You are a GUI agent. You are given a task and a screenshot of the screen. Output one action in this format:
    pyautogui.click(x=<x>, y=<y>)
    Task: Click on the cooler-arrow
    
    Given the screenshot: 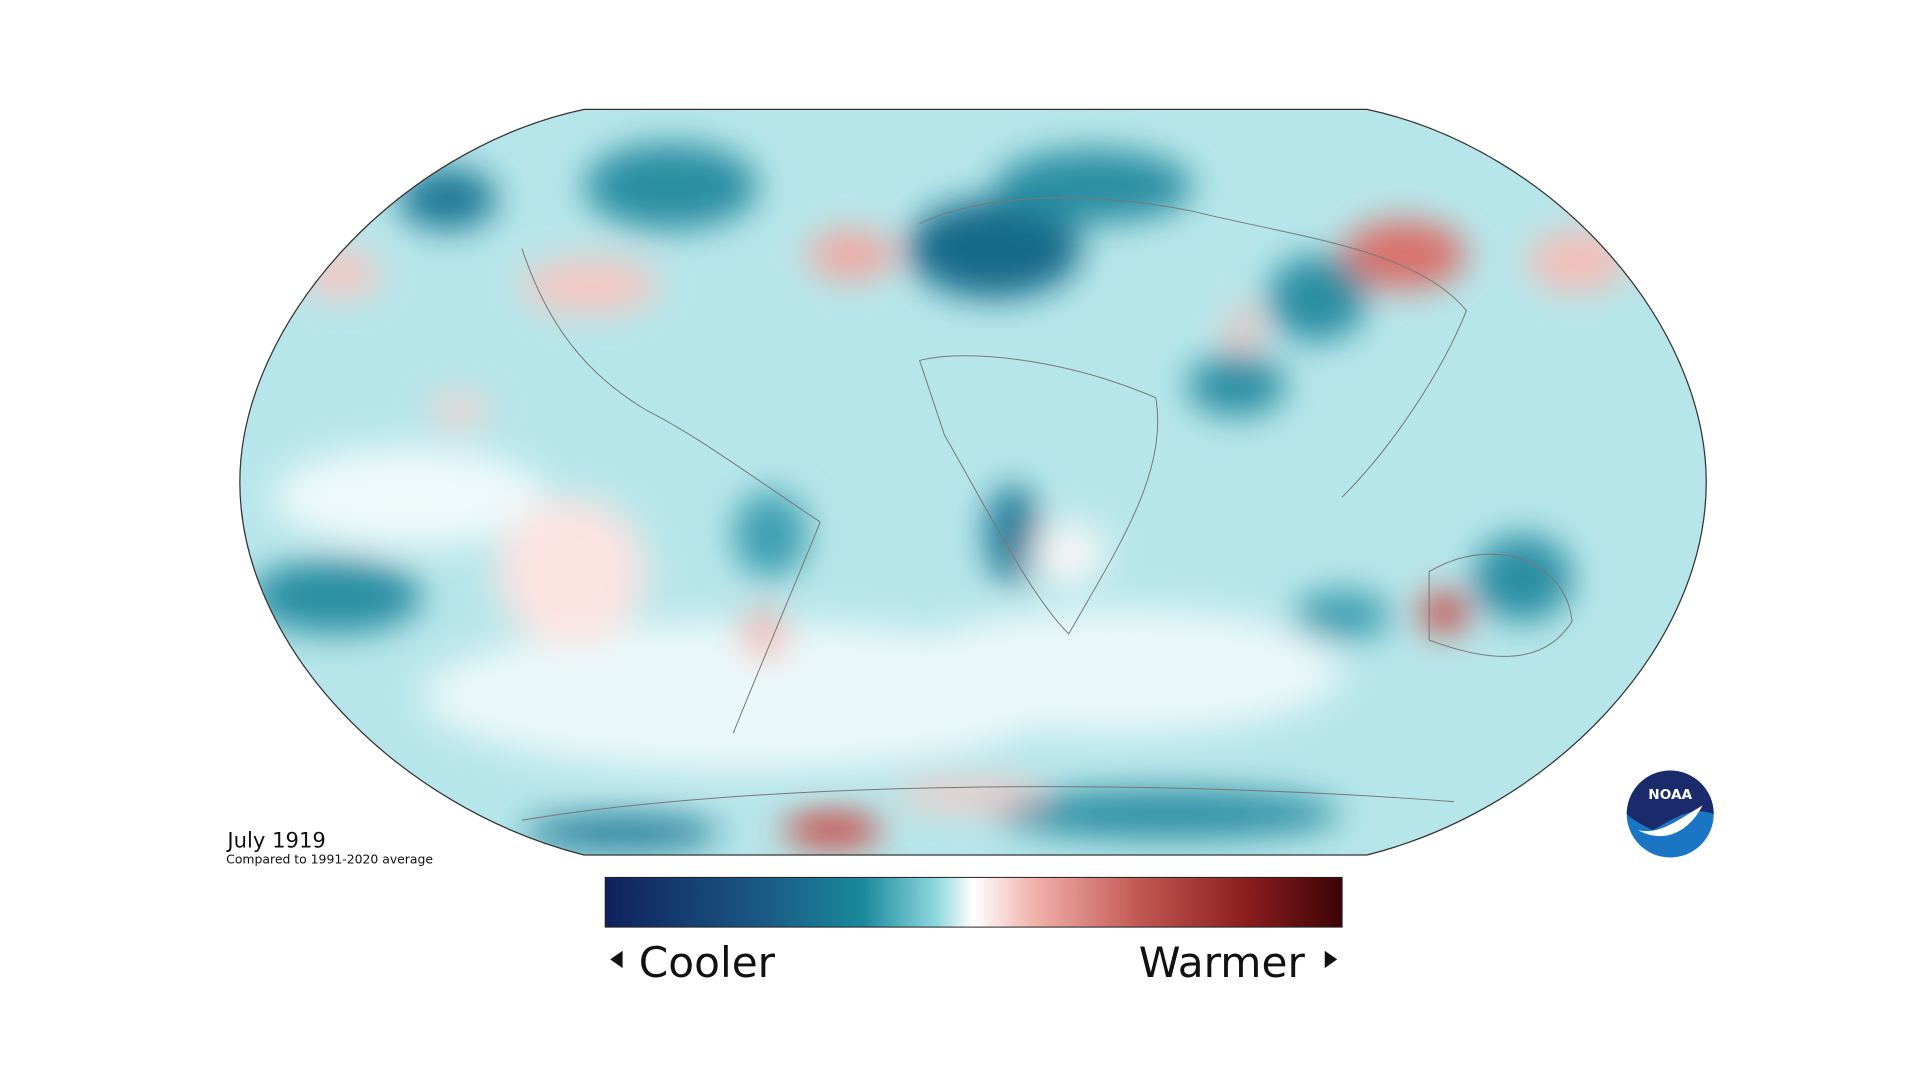 What is the action you would take?
    pyautogui.click(x=616, y=959)
    